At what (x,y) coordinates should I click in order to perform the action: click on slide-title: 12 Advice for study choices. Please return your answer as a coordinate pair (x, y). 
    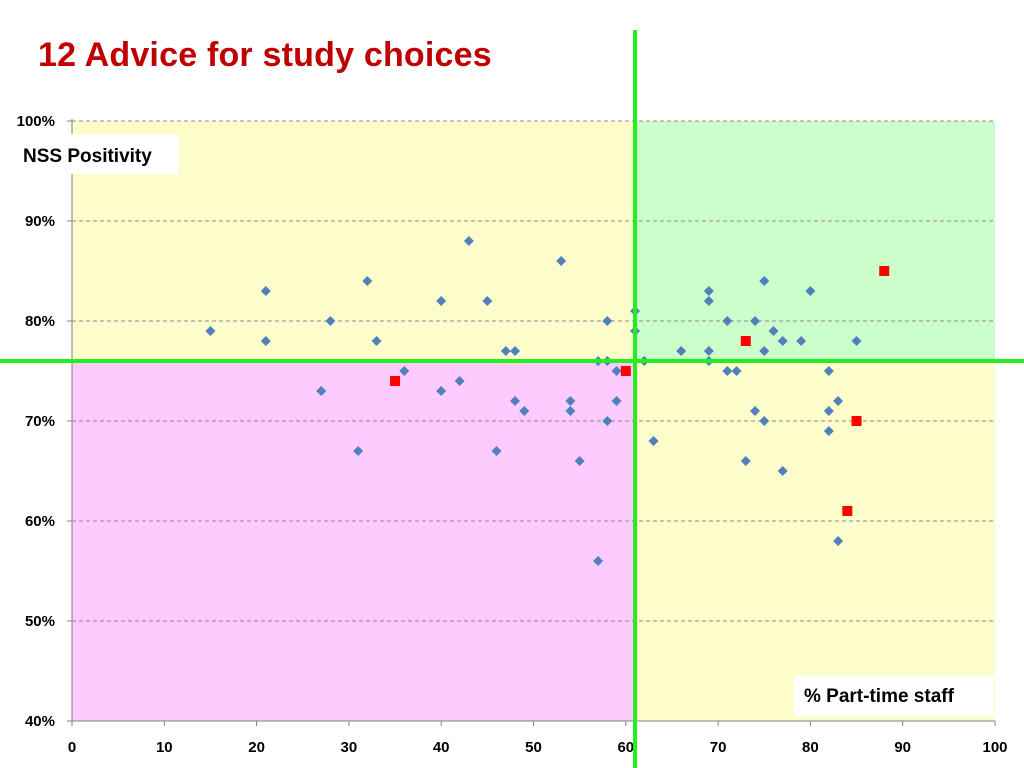
    Looking at the image, I should click on (265, 55).